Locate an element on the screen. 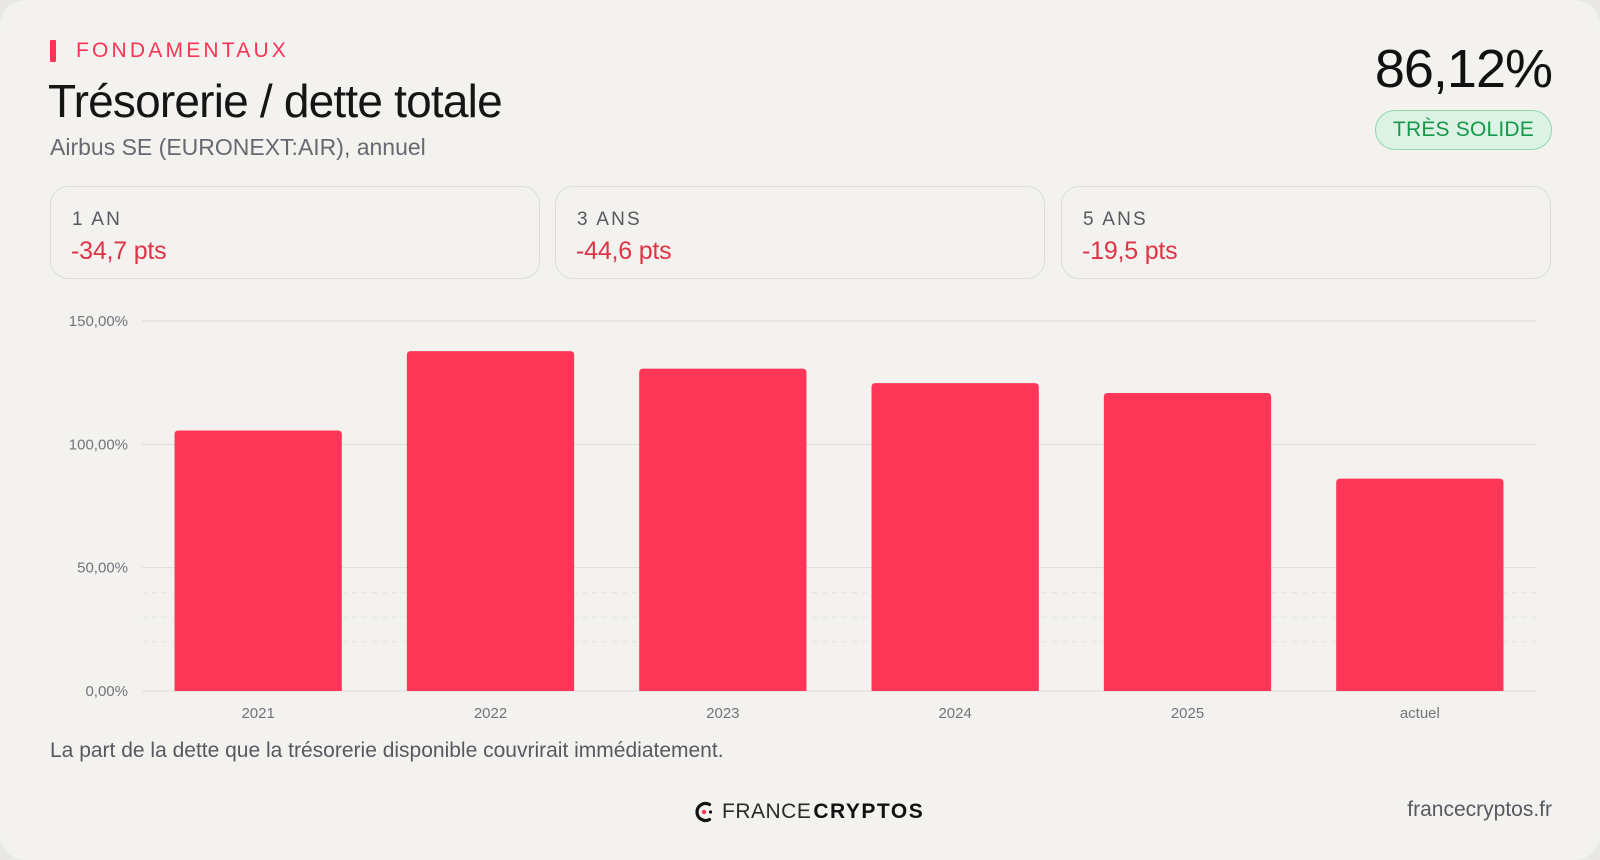  france-cryptos-logo-icon is located at coordinates (704, 812).